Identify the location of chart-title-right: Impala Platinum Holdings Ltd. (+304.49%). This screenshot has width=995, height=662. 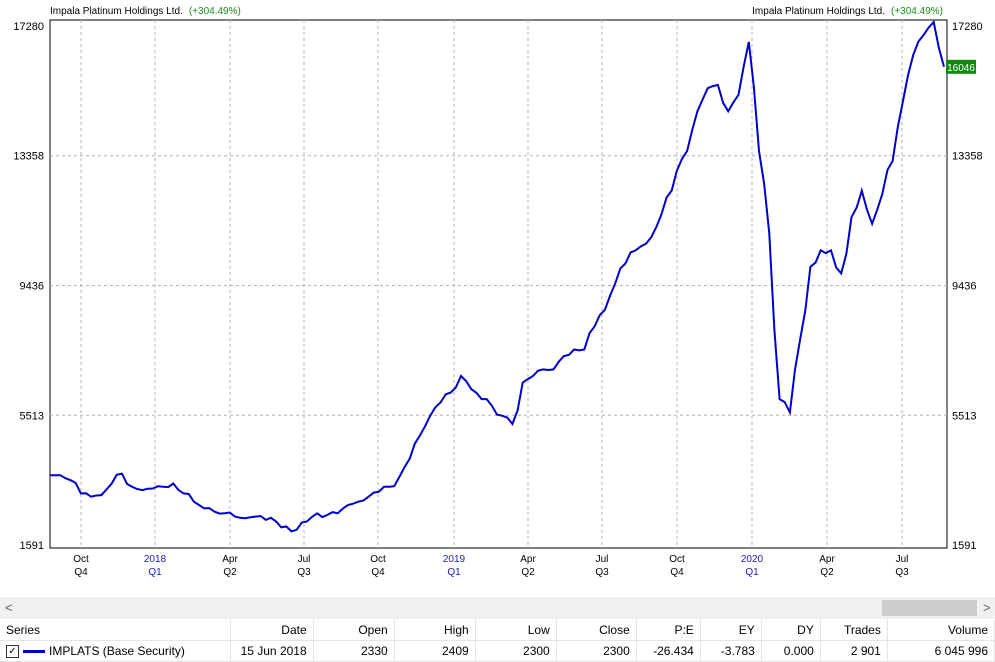
(847, 11).